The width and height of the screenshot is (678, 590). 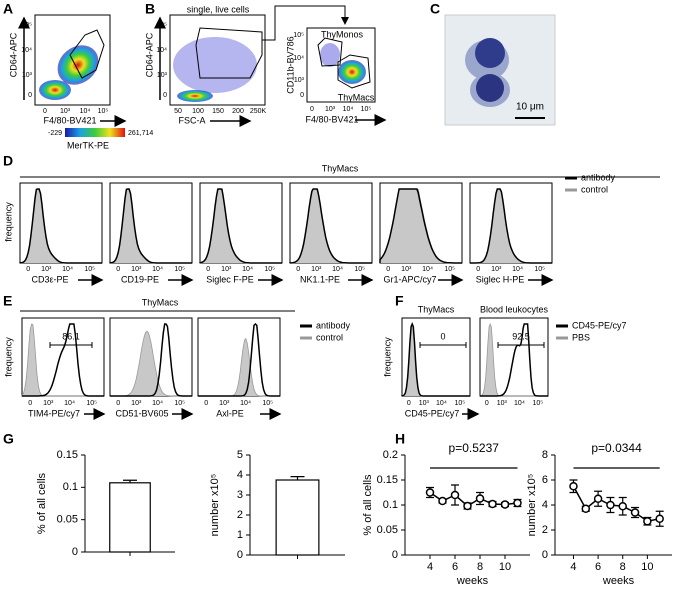 I want to click on y-tick-label: 1, so click(x=240, y=535).